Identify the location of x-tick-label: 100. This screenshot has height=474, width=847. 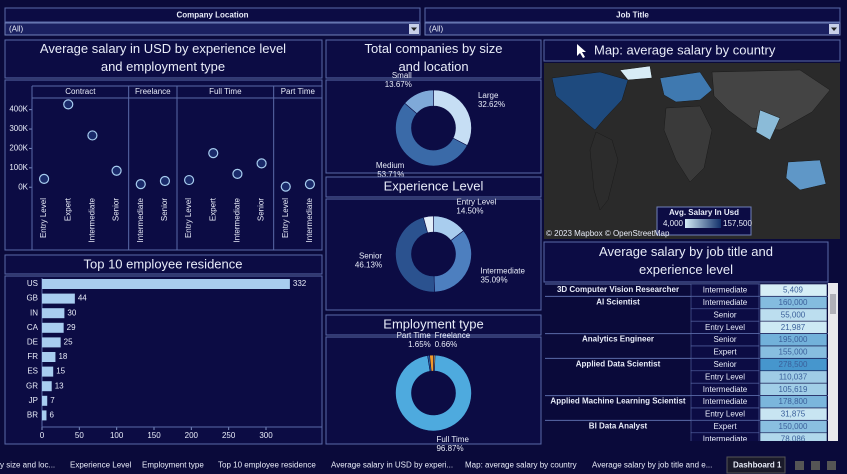
(117, 435).